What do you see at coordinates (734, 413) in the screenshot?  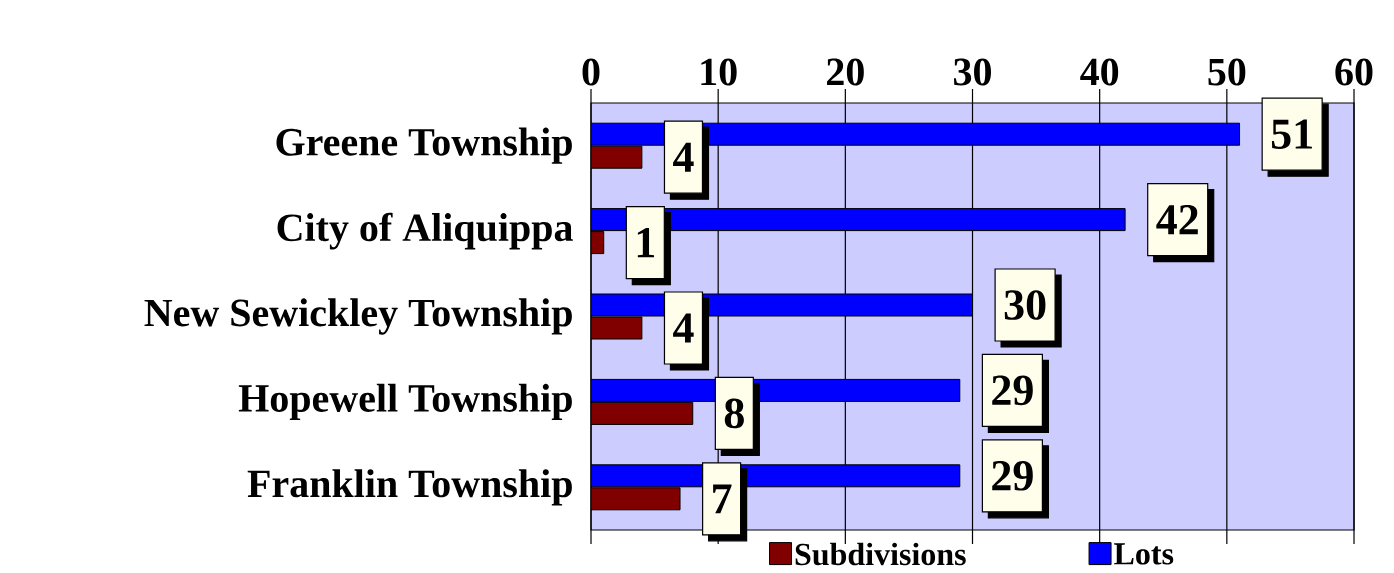 I see `data-label: 8` at bounding box center [734, 413].